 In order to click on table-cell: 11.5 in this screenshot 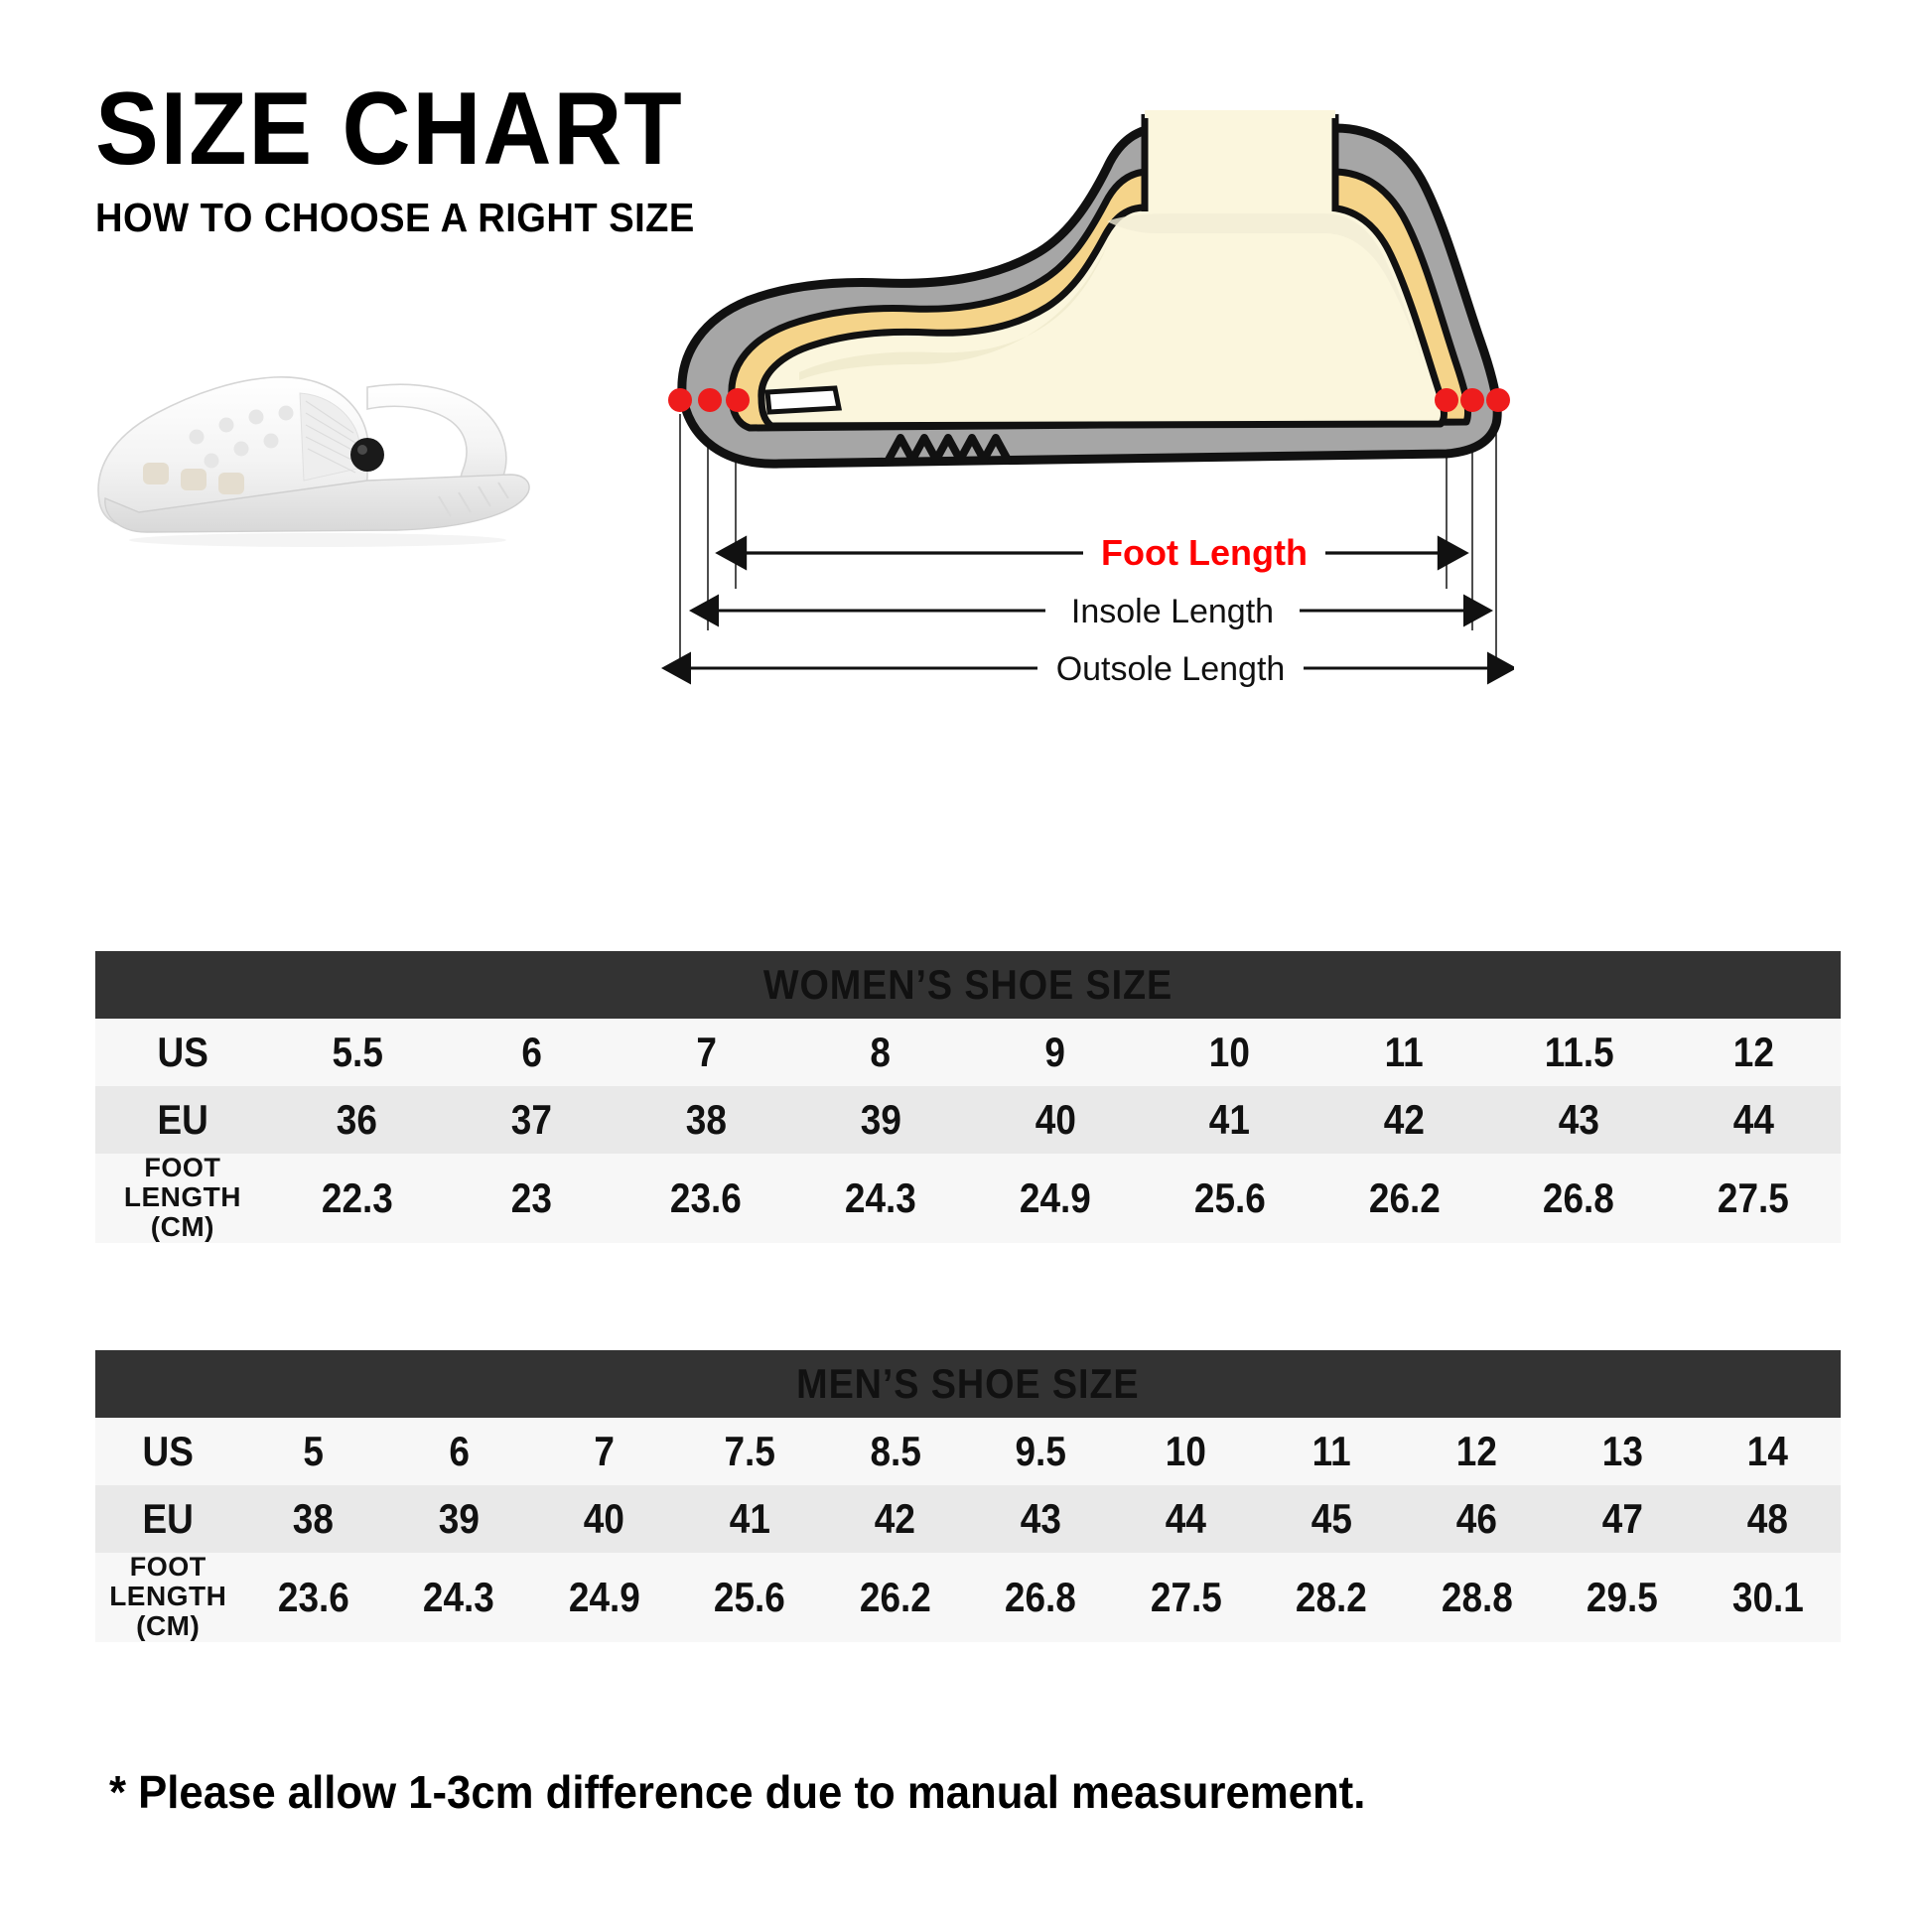, I will do `click(1579, 1053)`.